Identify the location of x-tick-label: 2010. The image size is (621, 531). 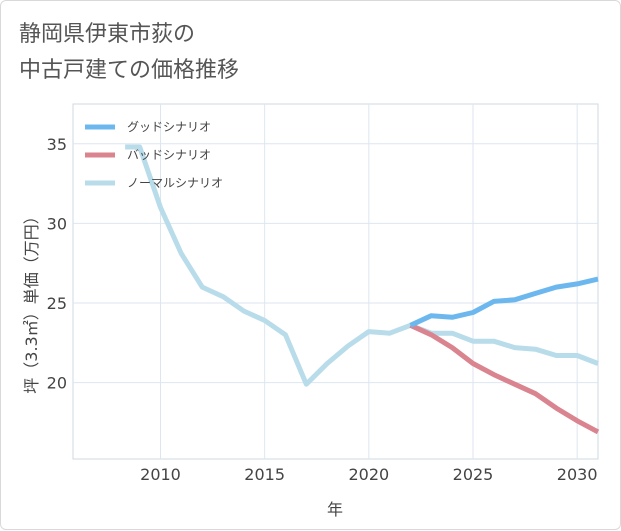
(160, 474).